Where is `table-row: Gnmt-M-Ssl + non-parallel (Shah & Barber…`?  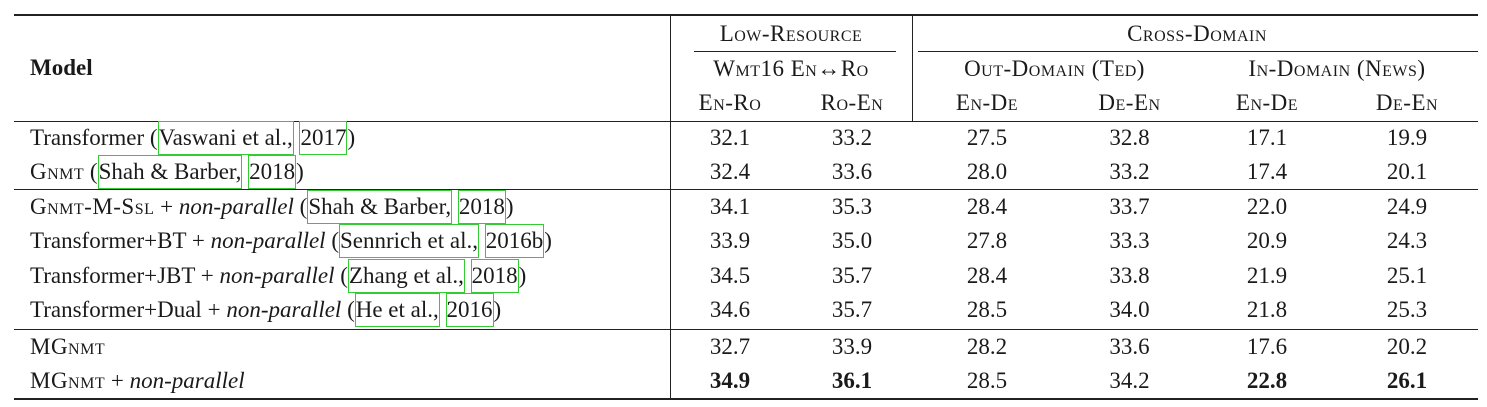 table-row: Gnmt-M-Ssl + non-parallel (Shah & Barber… is located at coordinates (743, 207).